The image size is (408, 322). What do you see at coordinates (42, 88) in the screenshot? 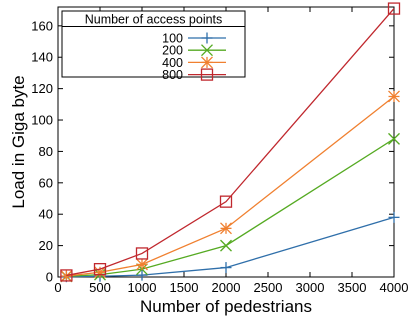
I see `y-tick-label: 120` at bounding box center [42, 88].